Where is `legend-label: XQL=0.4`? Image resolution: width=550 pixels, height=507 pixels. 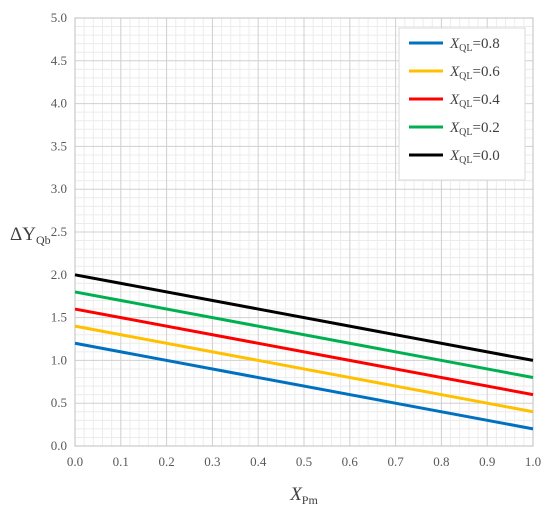
legend-label: XQL=0.4 is located at coordinates (474, 101).